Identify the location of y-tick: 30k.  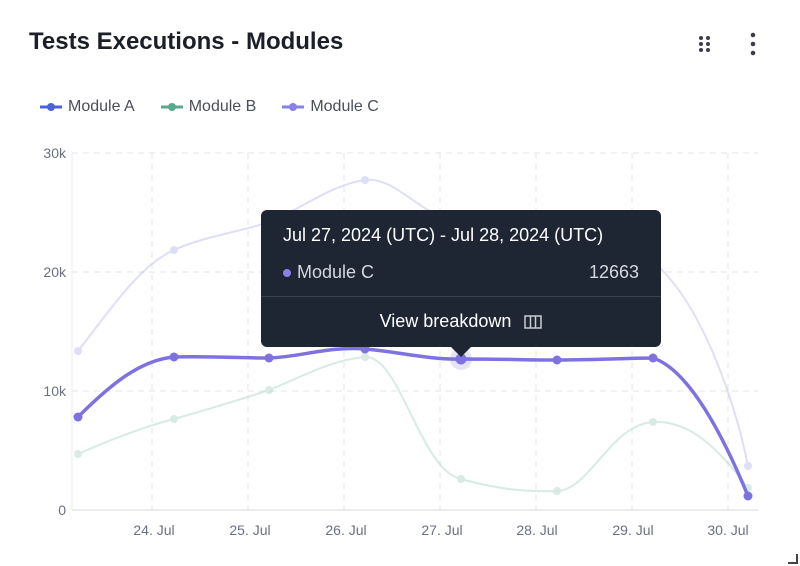
(55, 153).